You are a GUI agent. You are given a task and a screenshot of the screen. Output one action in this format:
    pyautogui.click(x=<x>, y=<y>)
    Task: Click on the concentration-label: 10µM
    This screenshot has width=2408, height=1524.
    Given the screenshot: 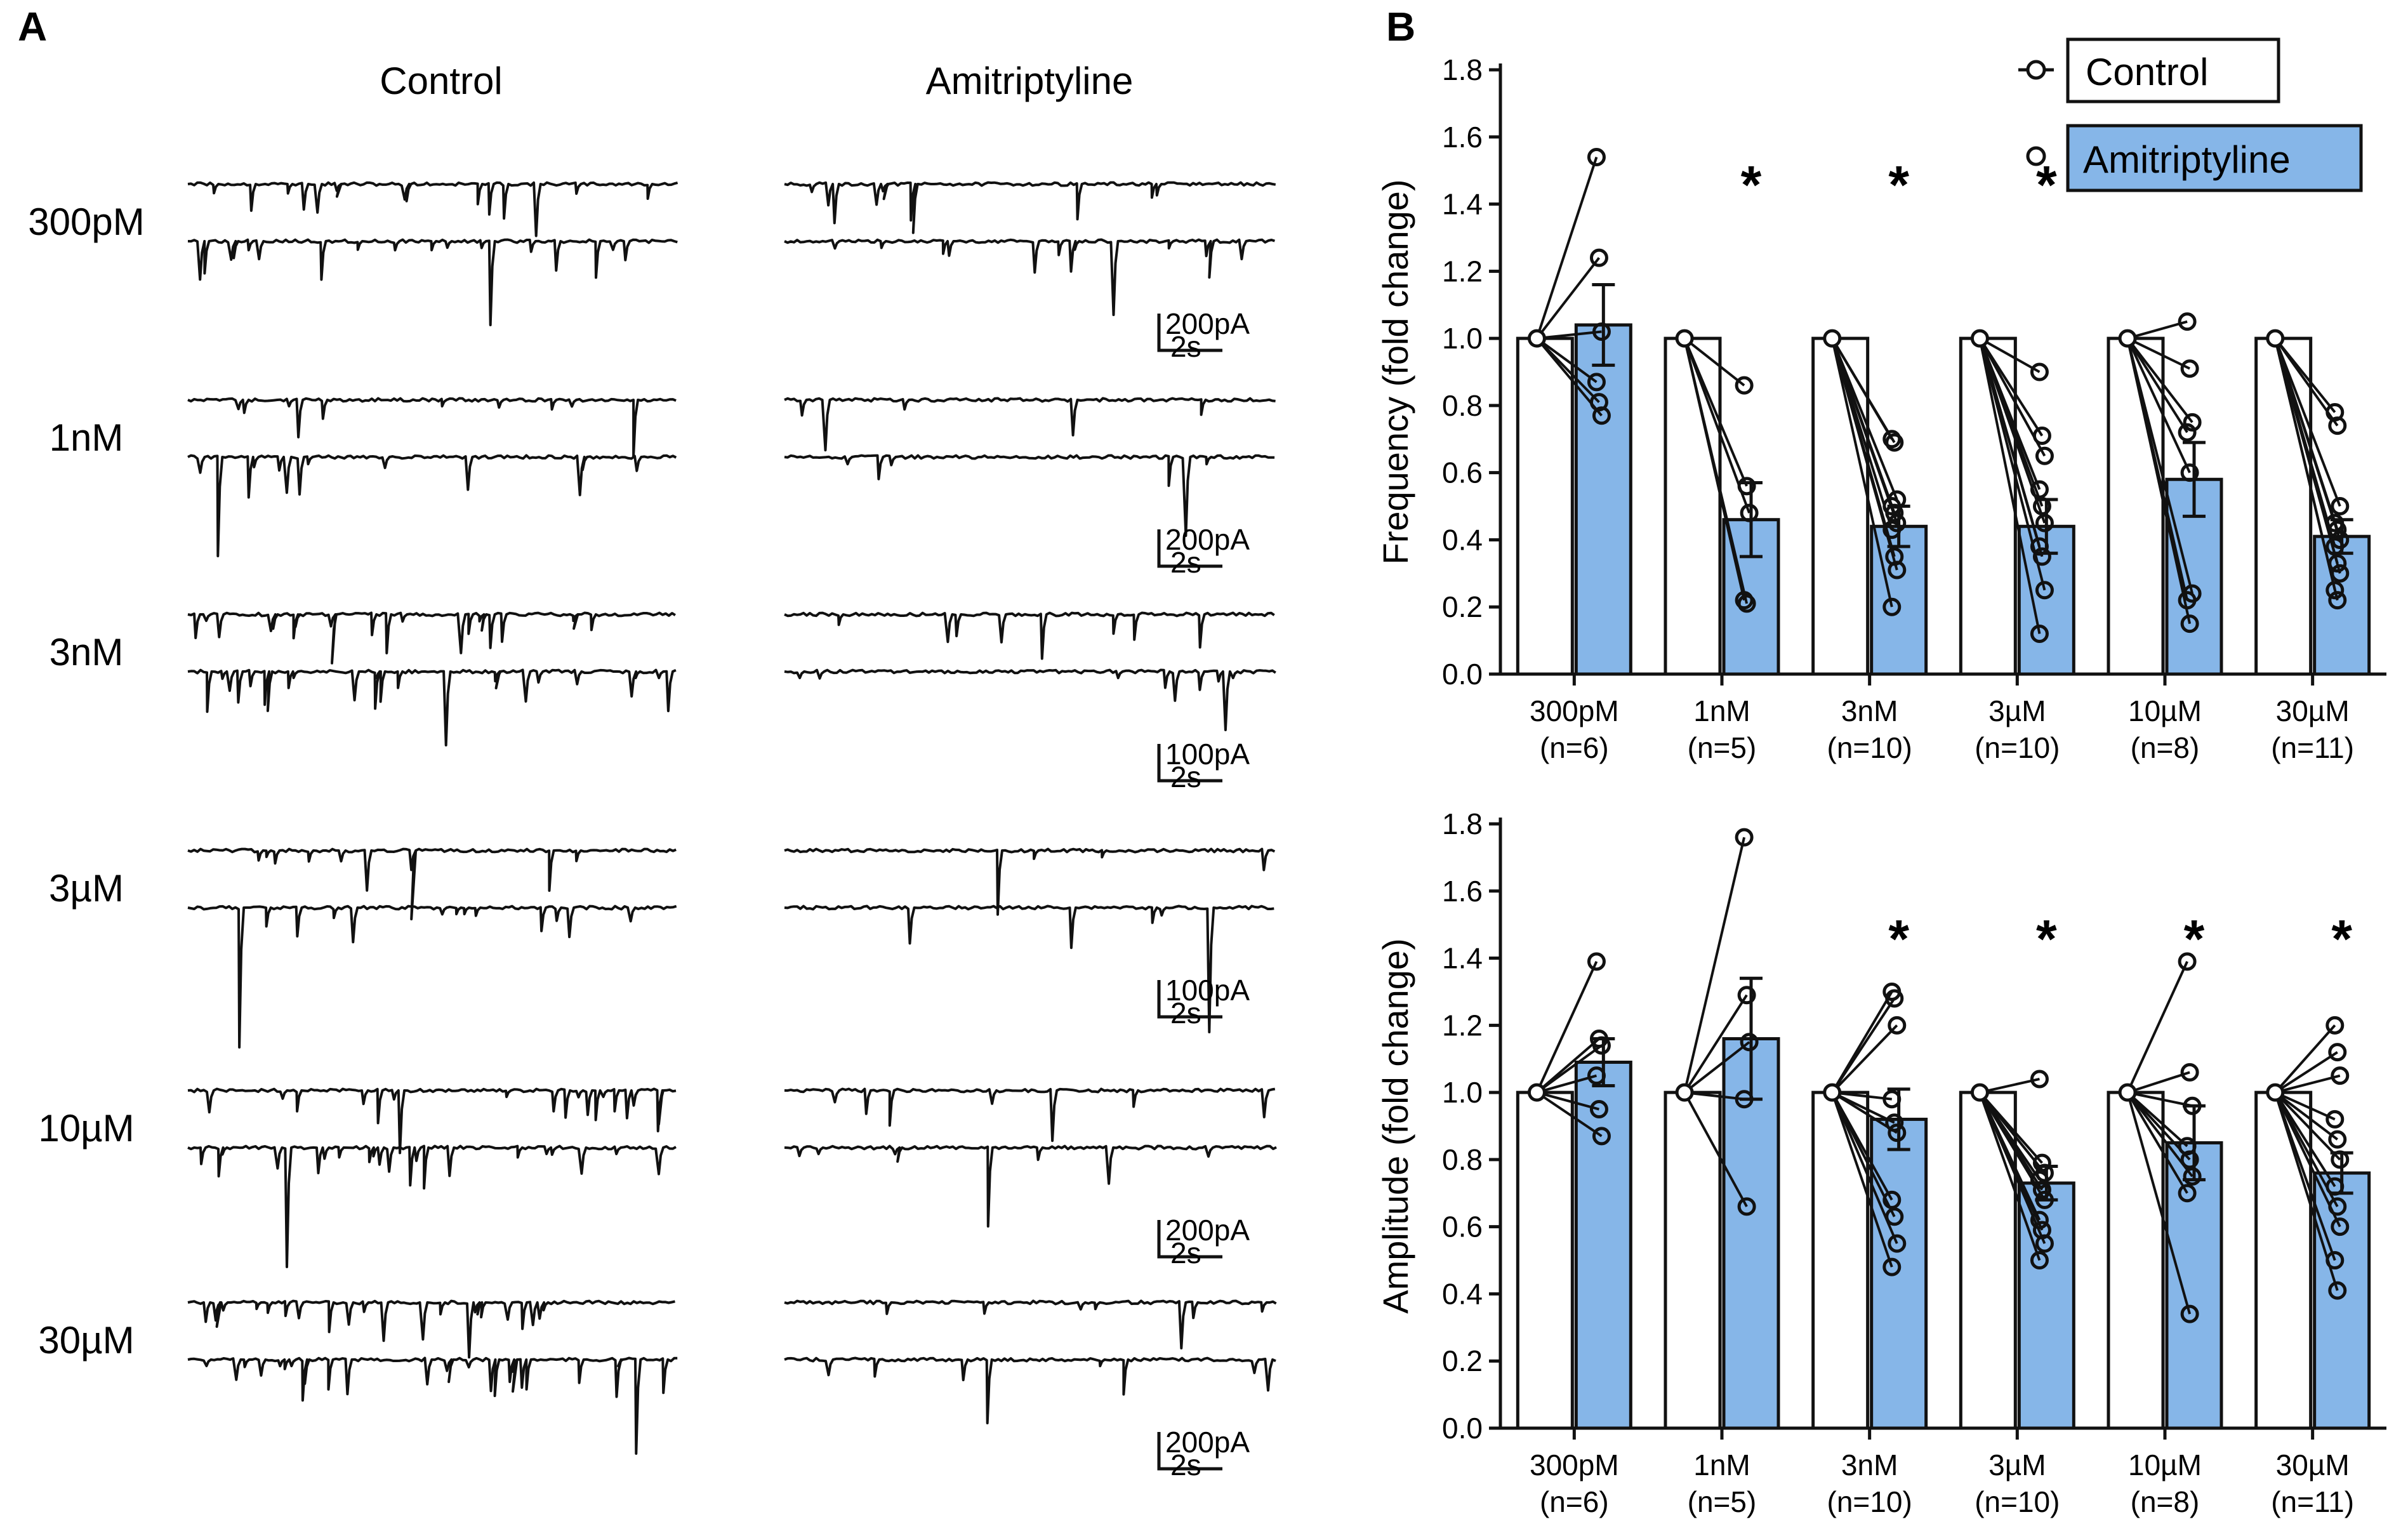 What is the action you would take?
    pyautogui.click(x=86, y=1128)
    